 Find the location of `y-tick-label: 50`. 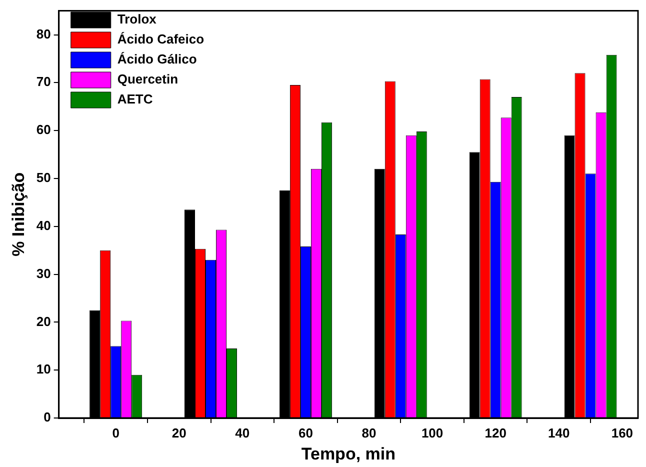

y-tick-label: 50 is located at coordinates (43, 178).